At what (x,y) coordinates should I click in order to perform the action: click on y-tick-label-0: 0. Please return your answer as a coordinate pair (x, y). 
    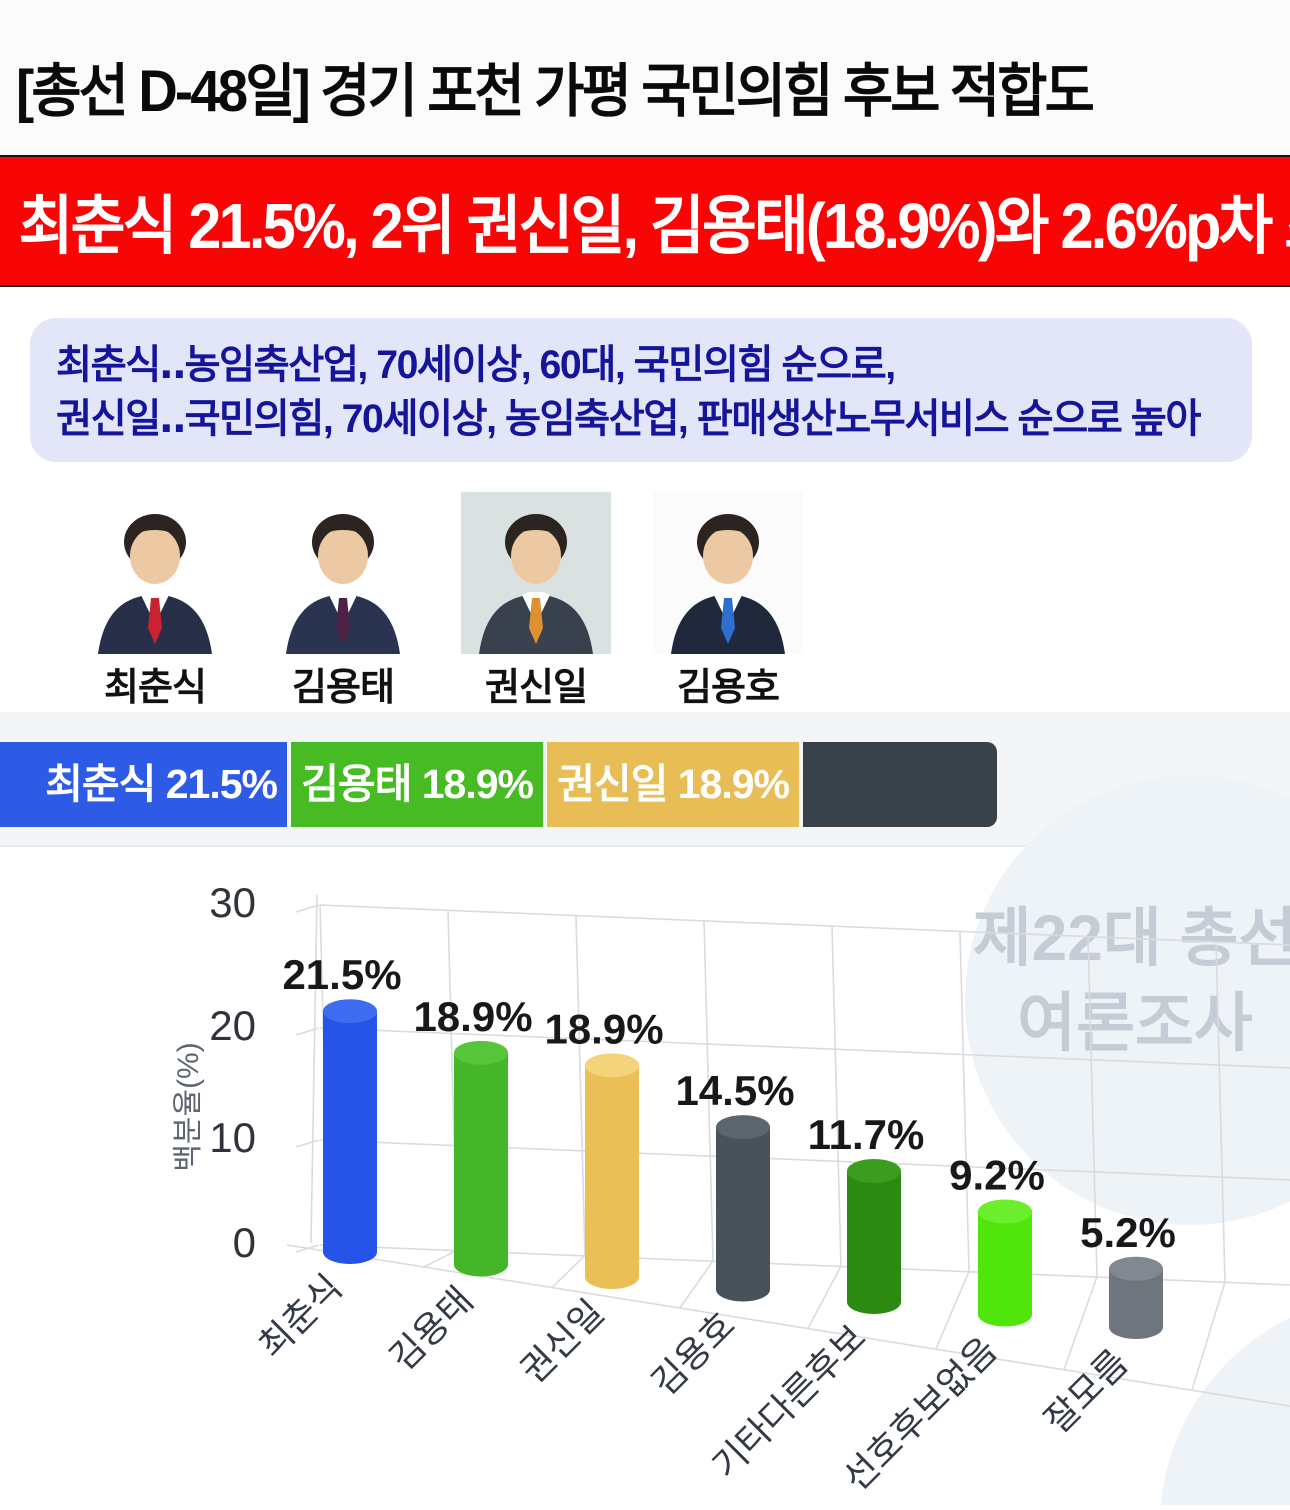
    Looking at the image, I should click on (244, 1242).